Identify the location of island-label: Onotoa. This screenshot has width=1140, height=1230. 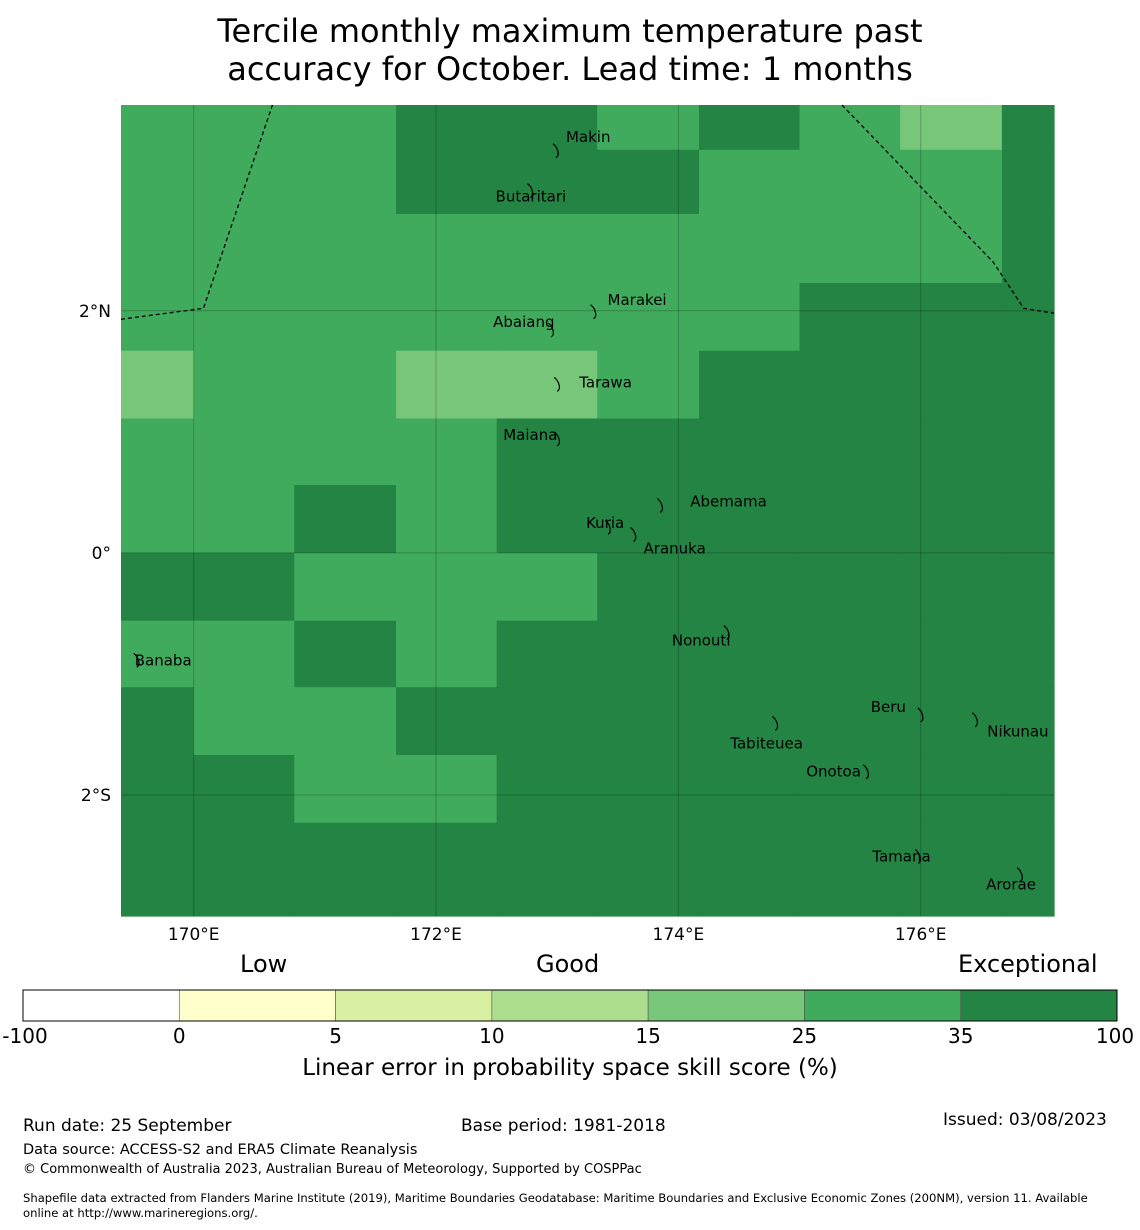
(833, 772).